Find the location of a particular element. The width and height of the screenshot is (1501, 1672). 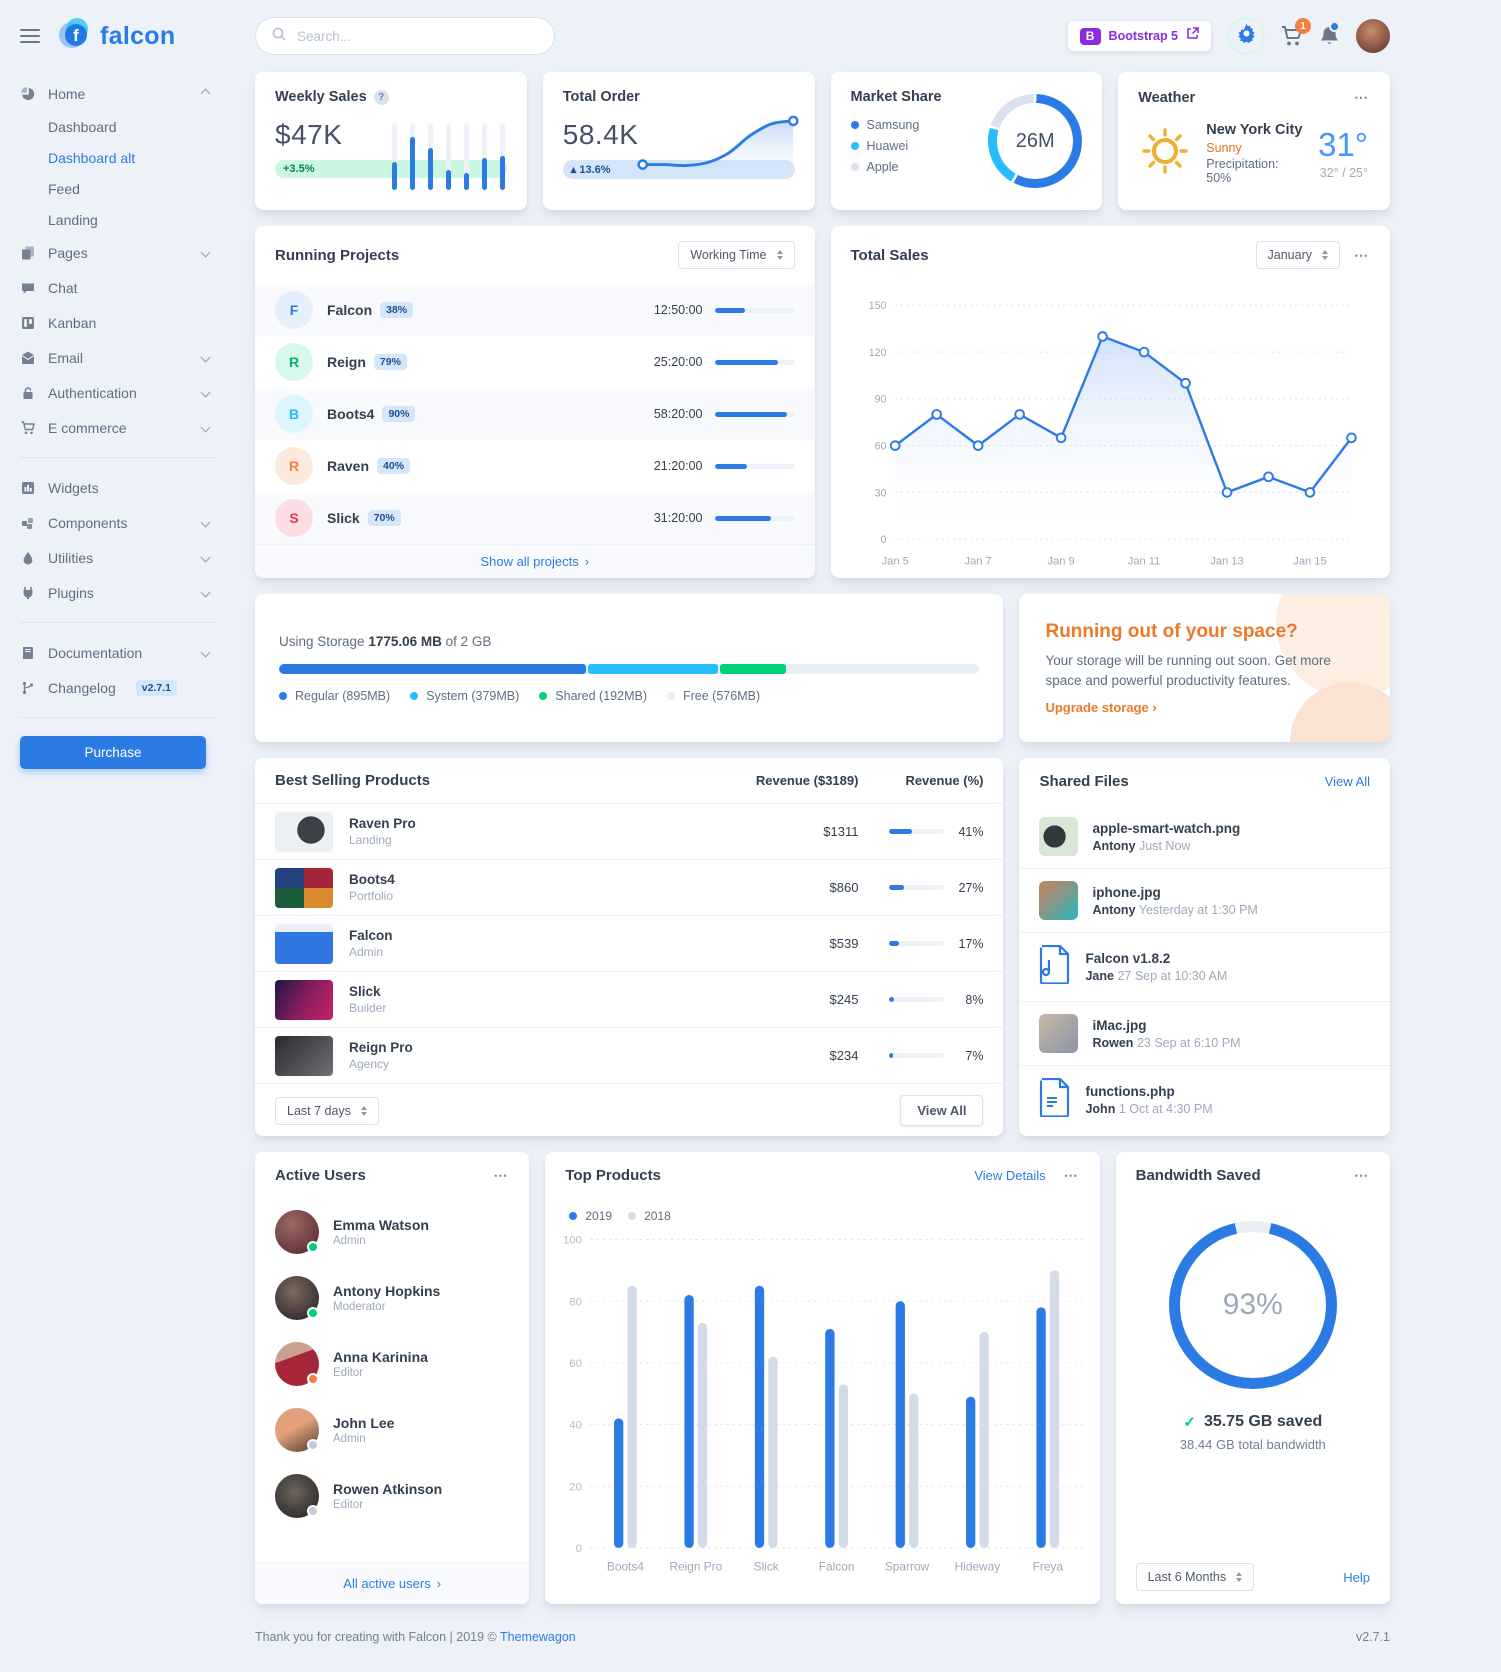

view-details-link: View Details is located at coordinates (1010, 1175).